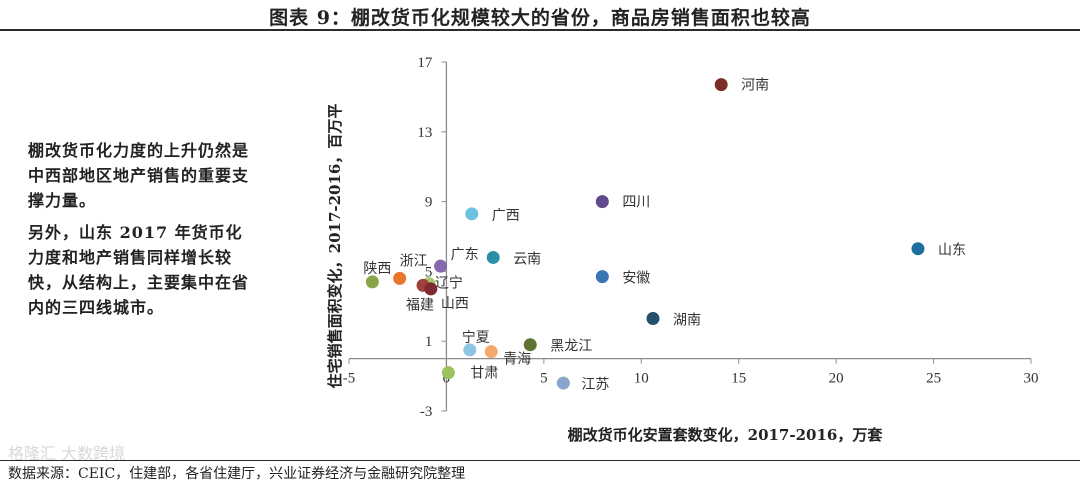 The image size is (1080, 484). I want to click on data-point-label: 甘肃, so click(484, 374).